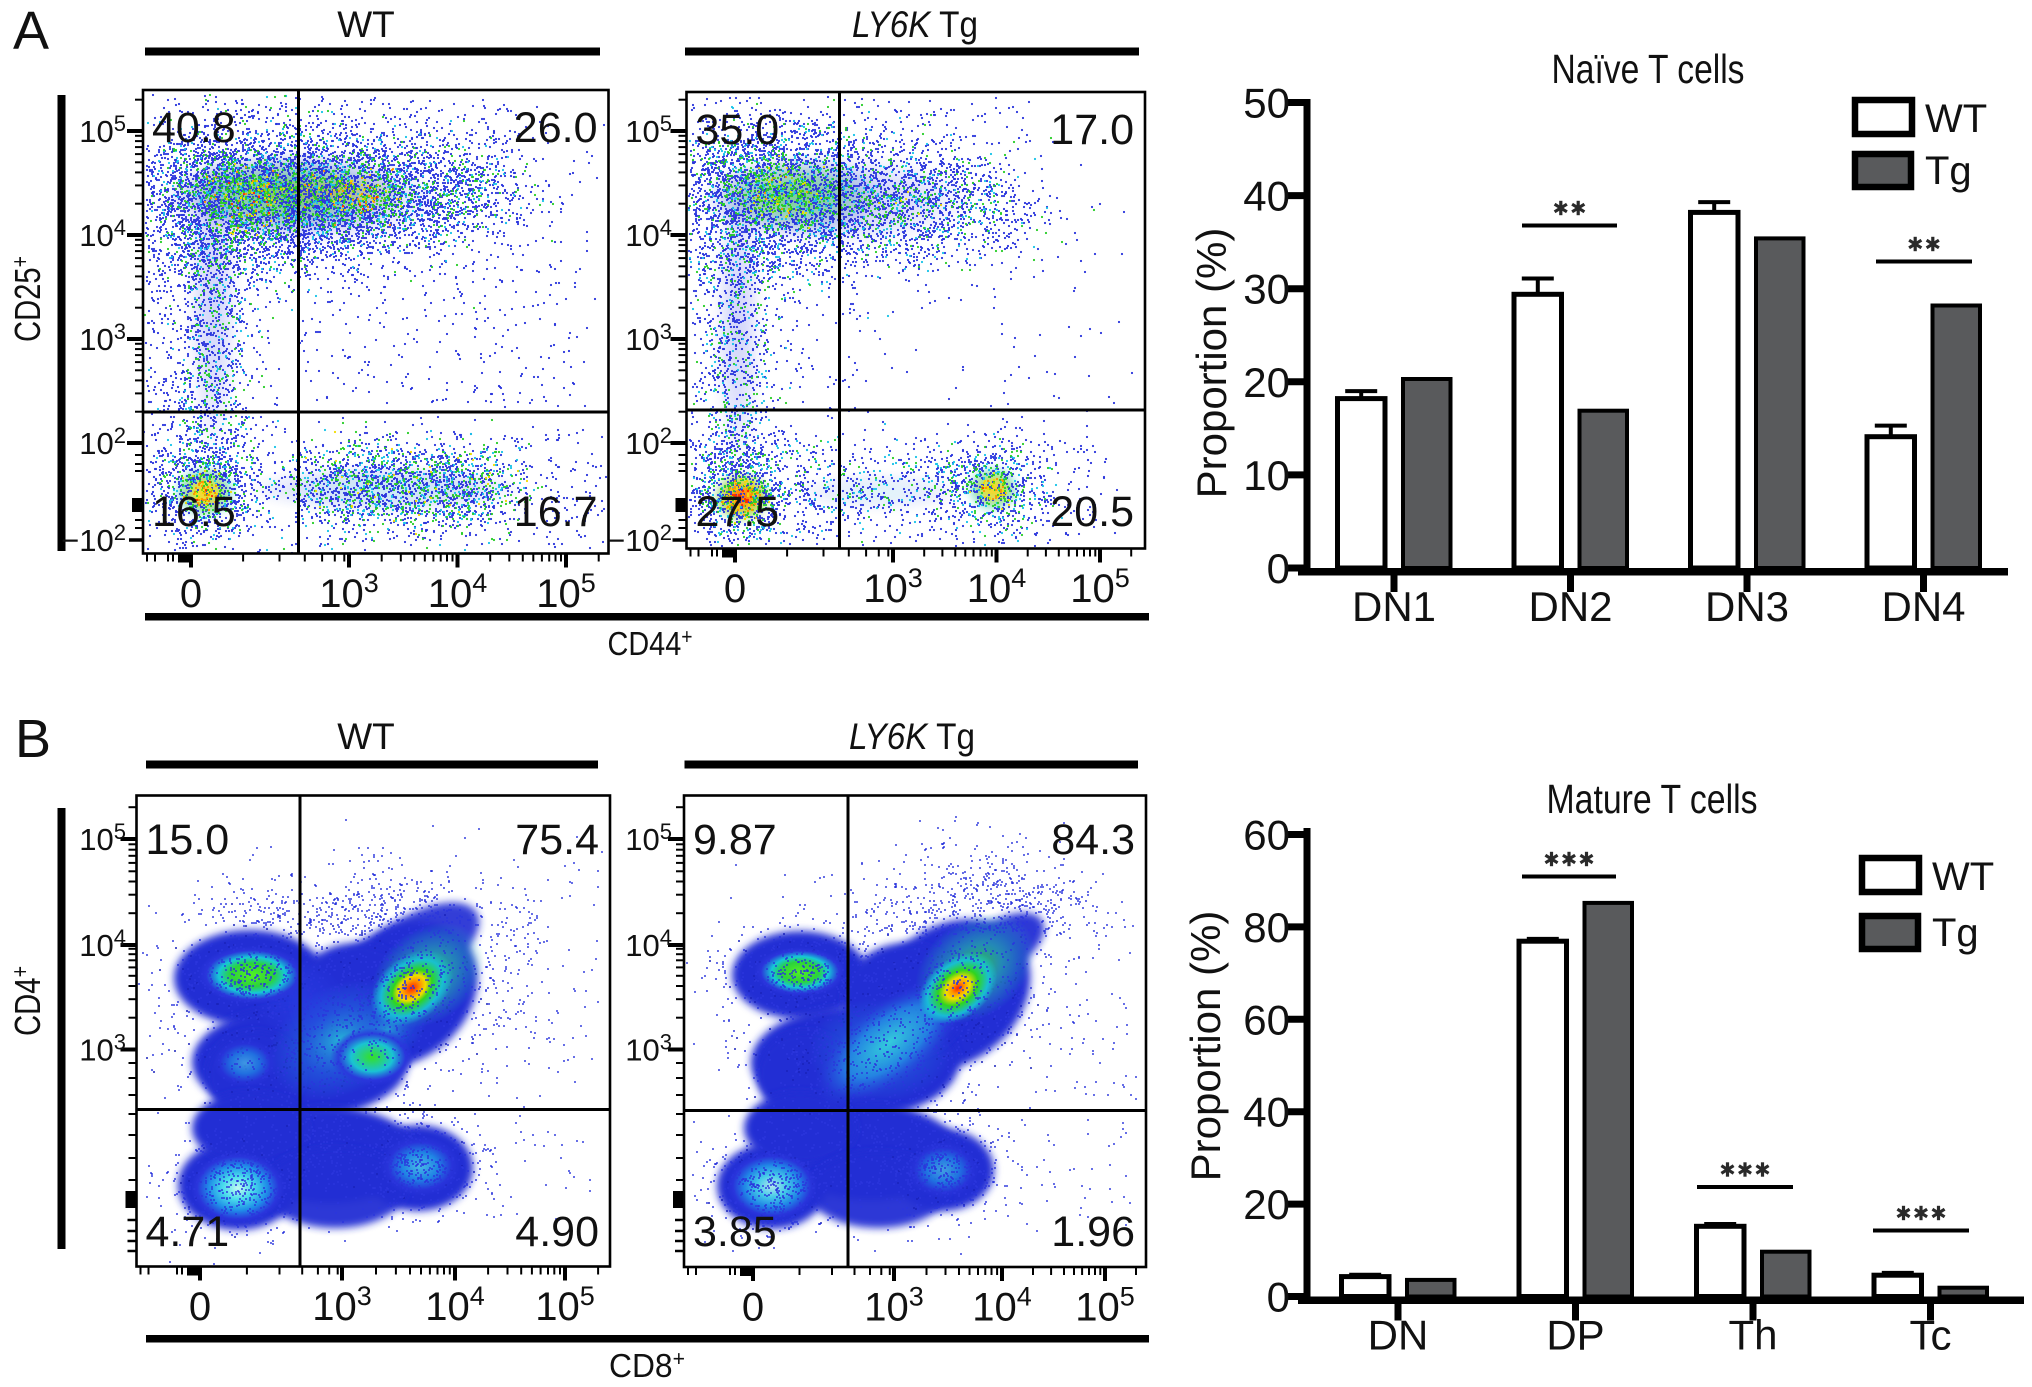 The width and height of the screenshot is (2032, 1387). I want to click on svg-text: 50, so click(1266, 103).